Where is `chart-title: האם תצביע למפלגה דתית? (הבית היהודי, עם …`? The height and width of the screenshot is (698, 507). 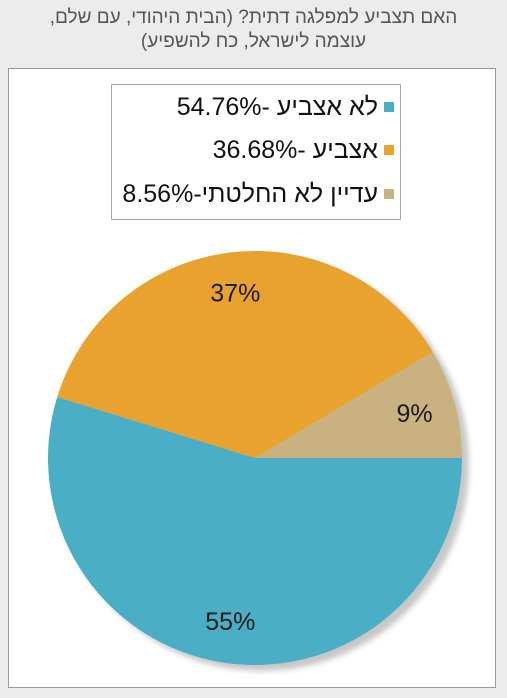
chart-title: האם תצביע למפלגה דתית? (הבית היהודי, עם … is located at coordinates (253, 30).